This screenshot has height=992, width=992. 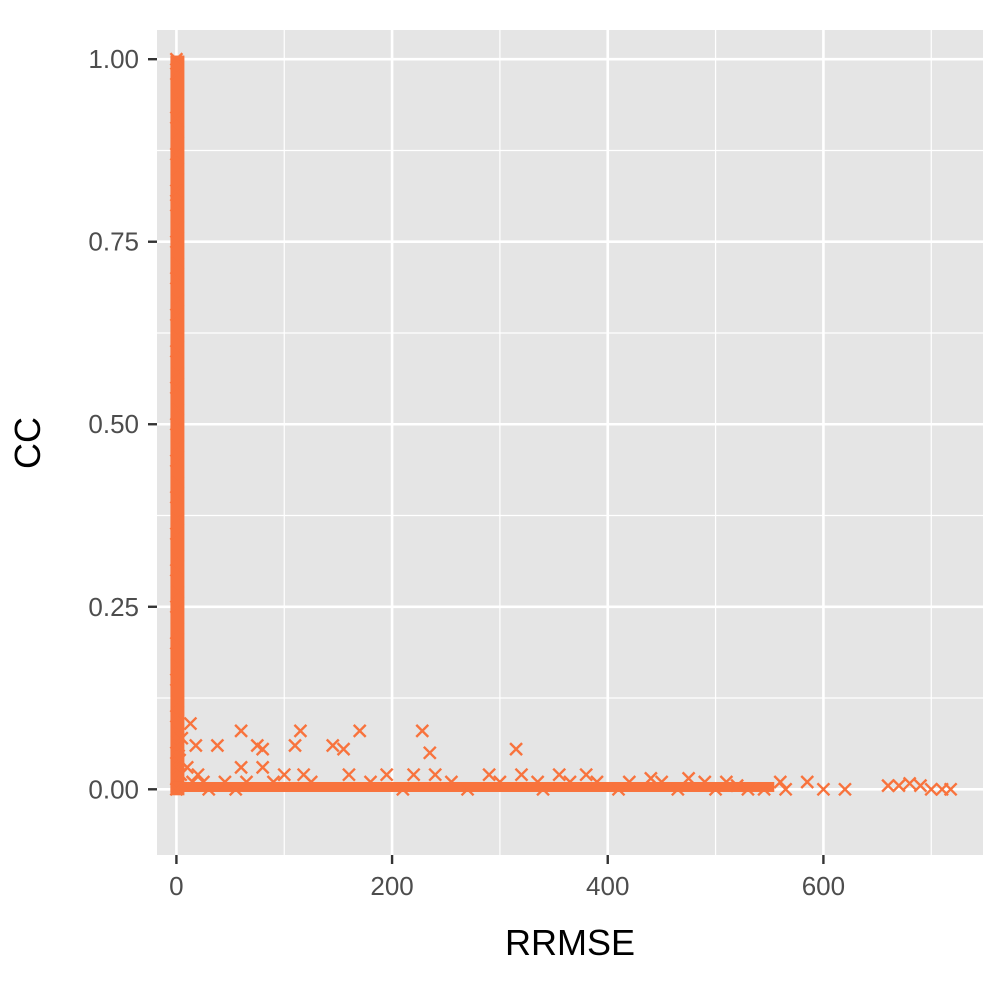 What do you see at coordinates (507, 878) in the screenshot?
I see `x-axis-ticks: 0 200 400 600` at bounding box center [507, 878].